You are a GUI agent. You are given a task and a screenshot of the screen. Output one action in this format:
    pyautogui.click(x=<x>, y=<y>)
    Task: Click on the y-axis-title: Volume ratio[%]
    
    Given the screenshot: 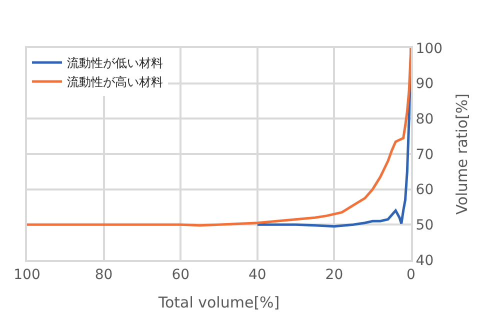 What is the action you would take?
    pyautogui.click(x=462, y=154)
    